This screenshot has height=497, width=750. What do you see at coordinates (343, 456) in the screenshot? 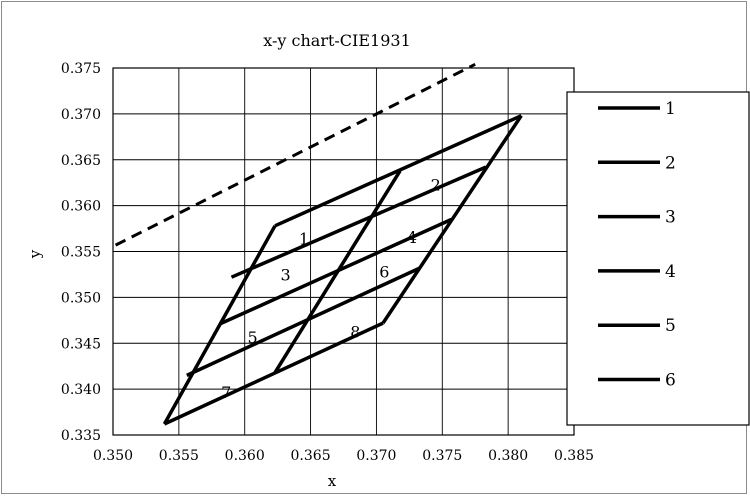
I see `x-tick-labels: 0.350 0.355 0.360 0.365 0.370 0.375 0.380 0.385` at bounding box center [343, 456].